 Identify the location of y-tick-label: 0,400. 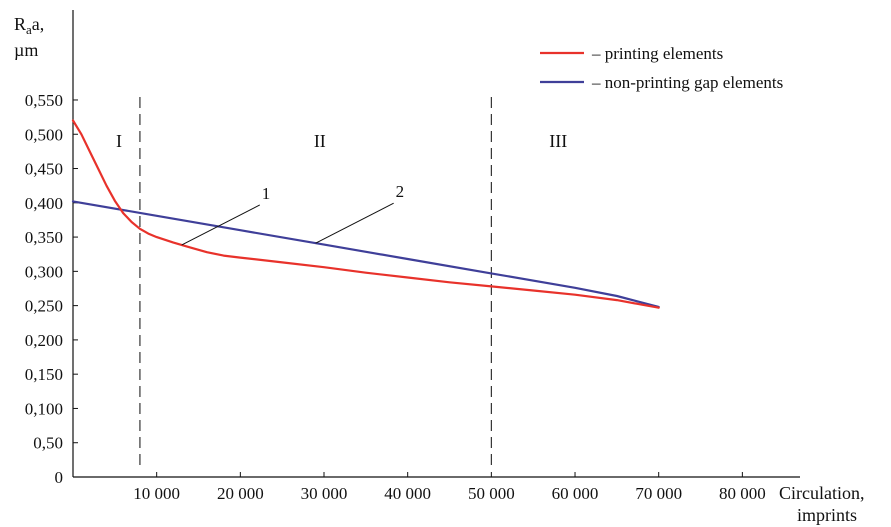
(44, 203).